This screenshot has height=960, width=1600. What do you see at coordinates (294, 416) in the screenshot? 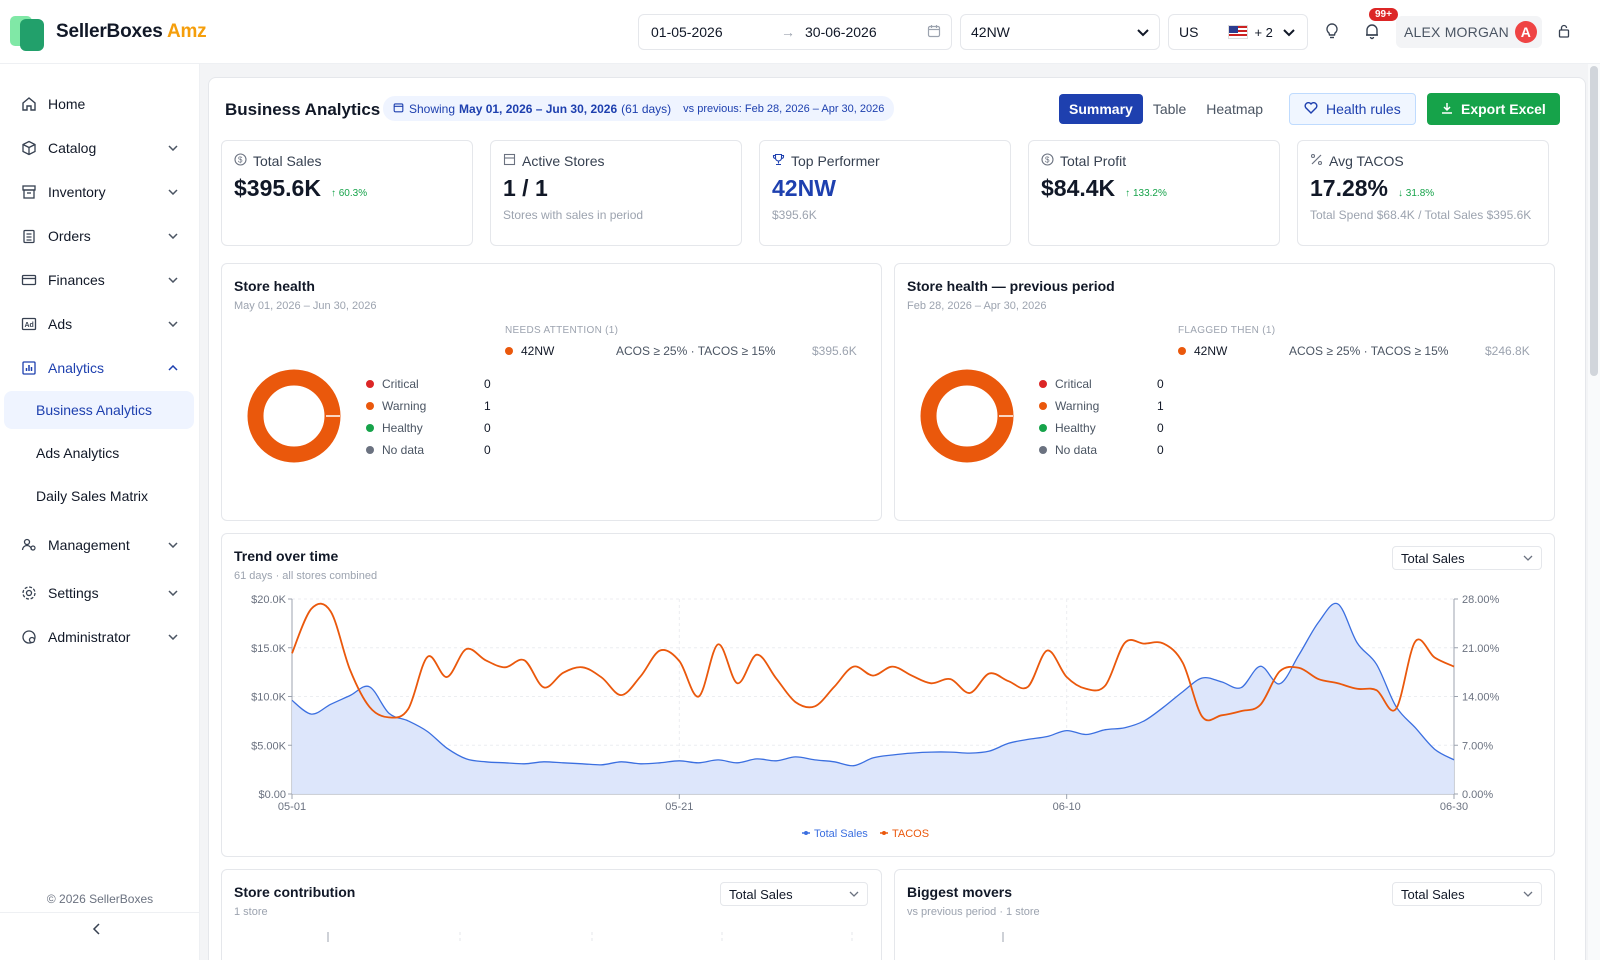
I see `health-donut` at bounding box center [294, 416].